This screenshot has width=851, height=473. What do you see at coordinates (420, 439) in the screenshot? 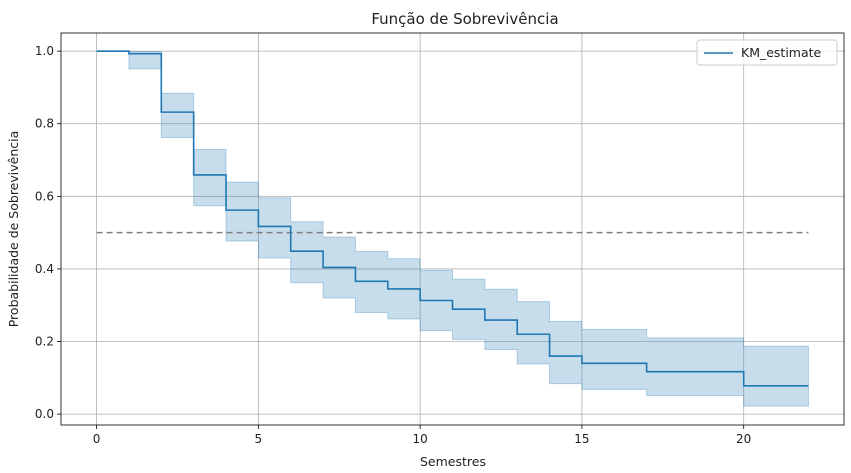
I see `x-tick-label: 10` at bounding box center [420, 439].